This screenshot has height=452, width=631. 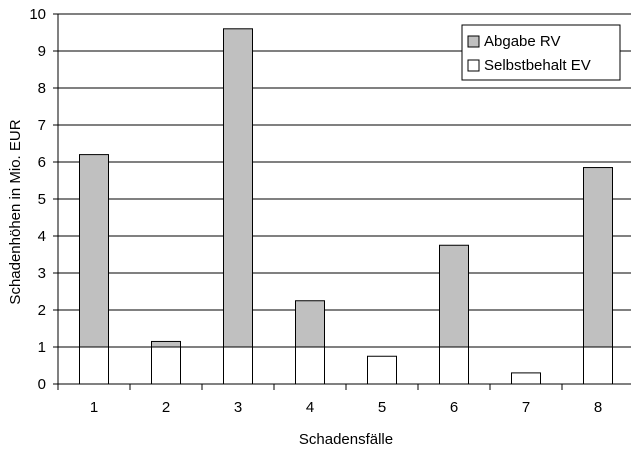 What do you see at coordinates (473, 65) in the screenshot?
I see `legend-swatch-selbstbehalt-ev` at bounding box center [473, 65].